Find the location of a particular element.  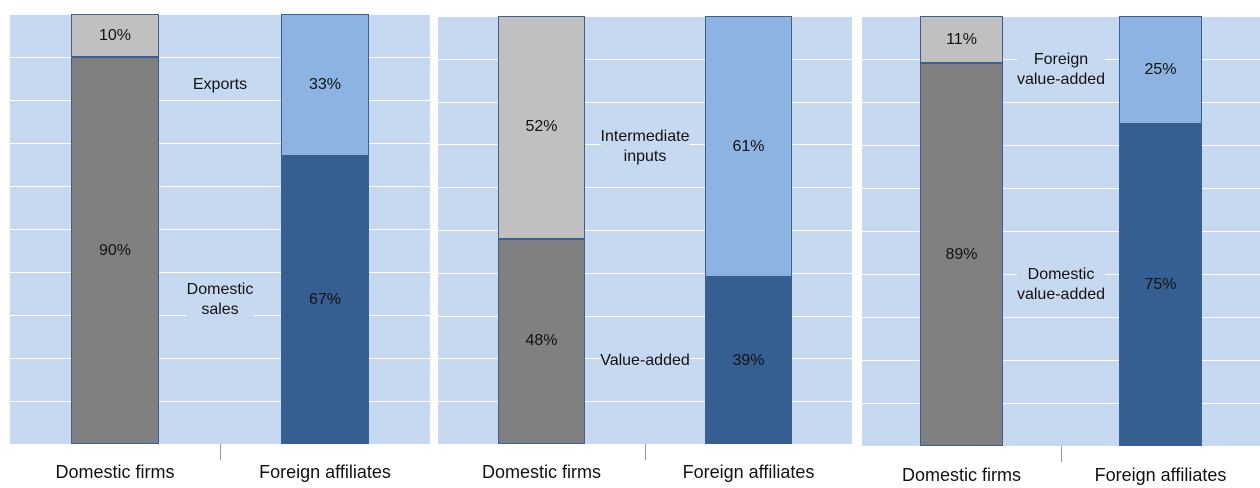

value-label: 11% is located at coordinates (961, 39).